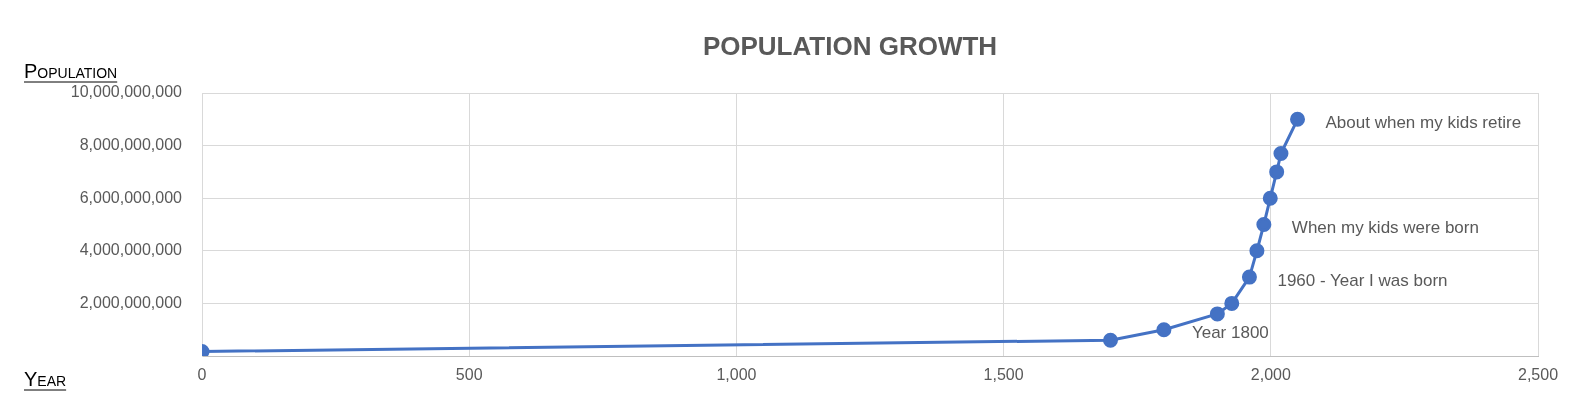 This screenshot has height=420, width=1592. What do you see at coordinates (1003, 375) in the screenshot?
I see `x-tick-label: 1,500` at bounding box center [1003, 375].